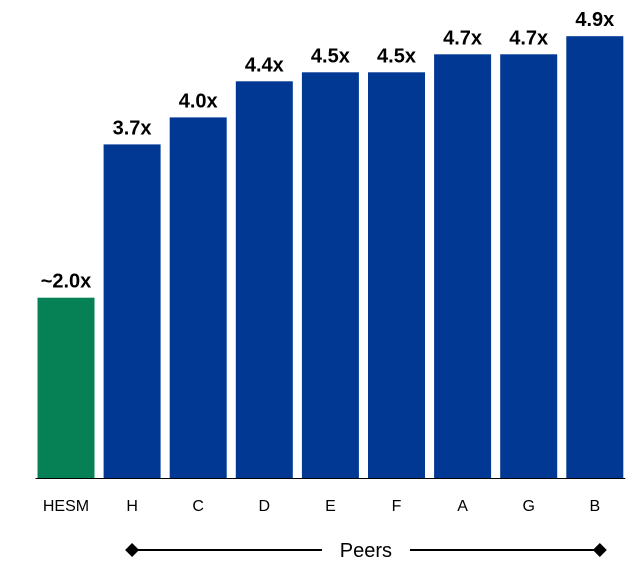 The image size is (639, 569). What do you see at coordinates (595, 257) in the screenshot?
I see `bar-b` at bounding box center [595, 257].